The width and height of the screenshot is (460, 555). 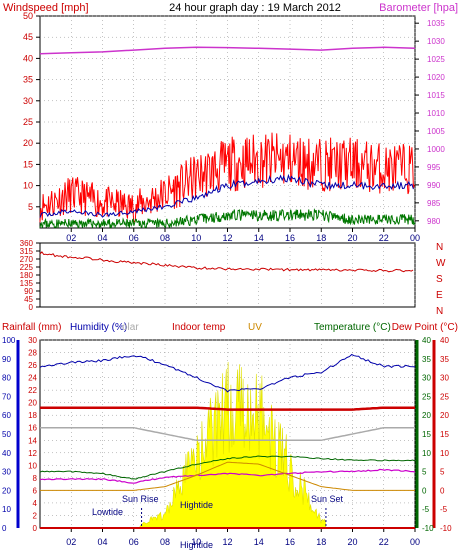 I want to click on y2-tick-label: 1035, so click(x=436, y=23).